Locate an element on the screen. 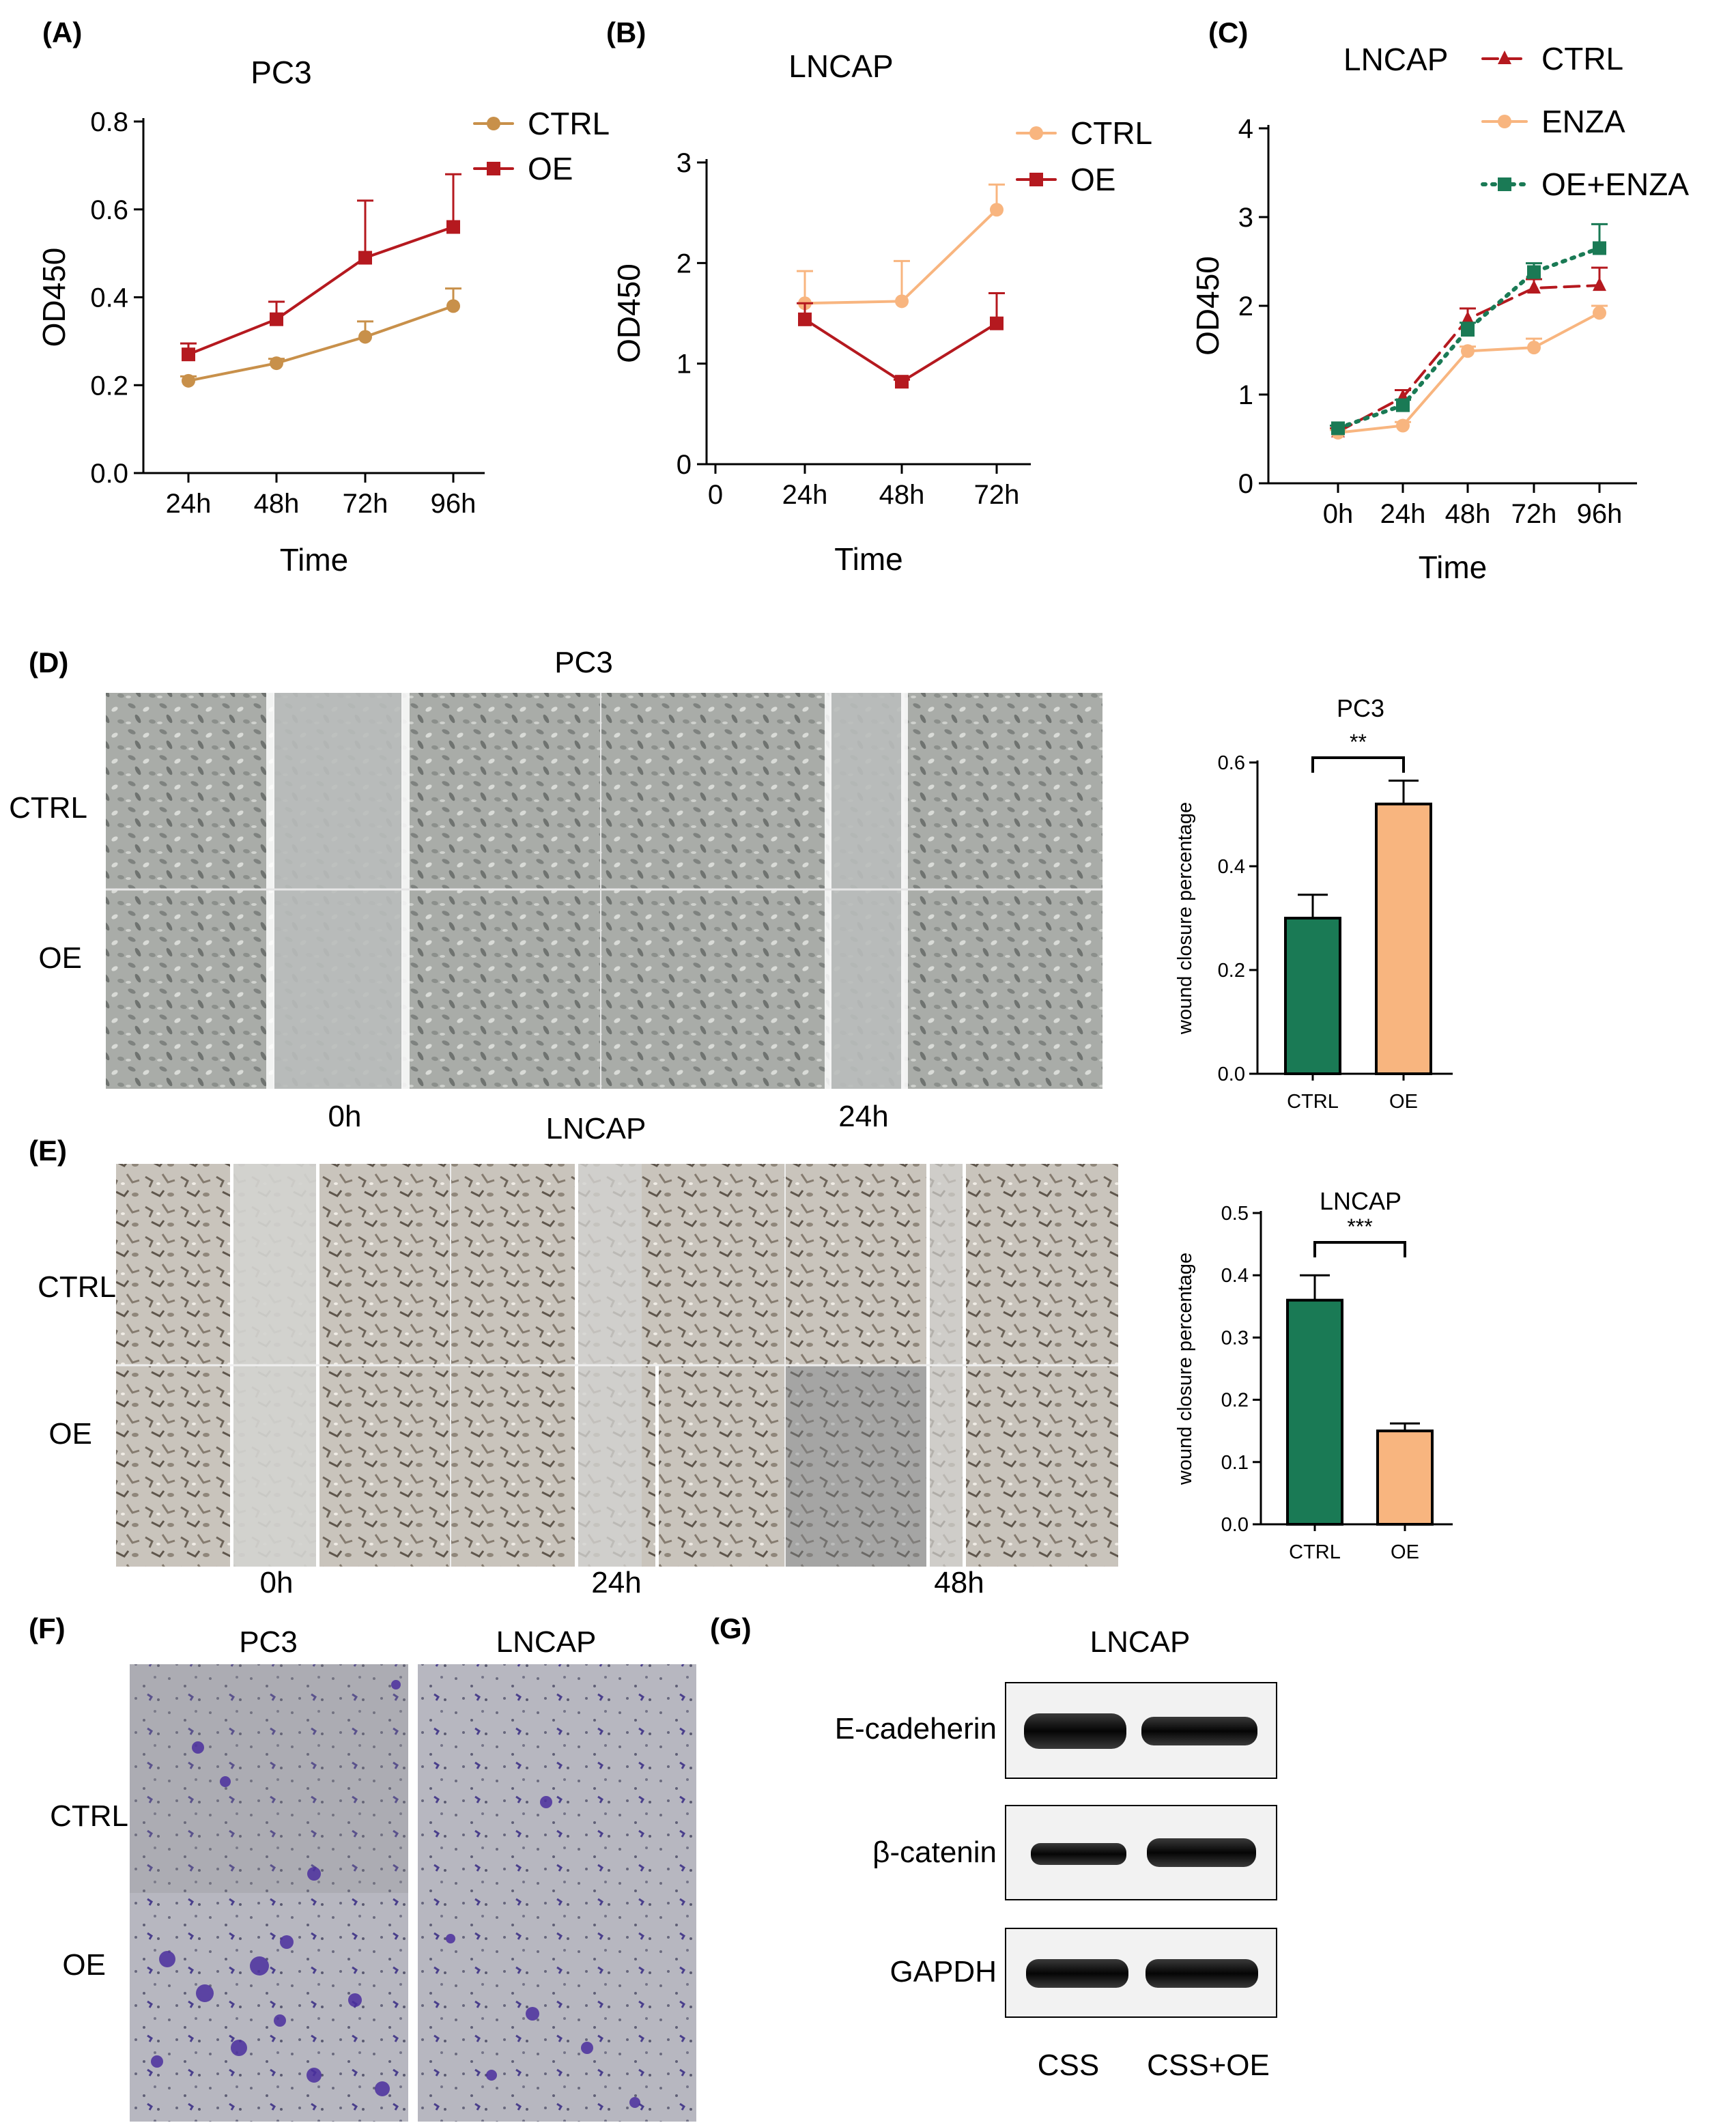  lncap-dark-region is located at coordinates (857, 1466).